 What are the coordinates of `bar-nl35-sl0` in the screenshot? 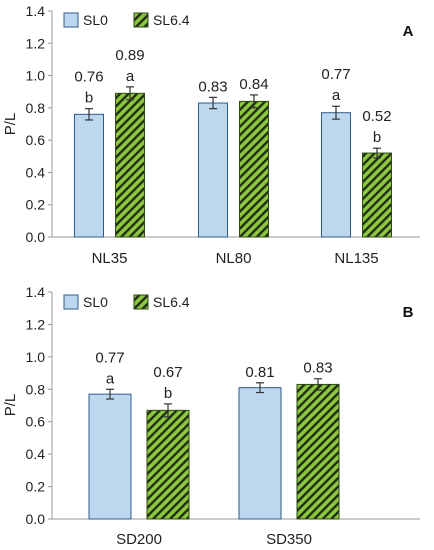 It's located at (89, 175).